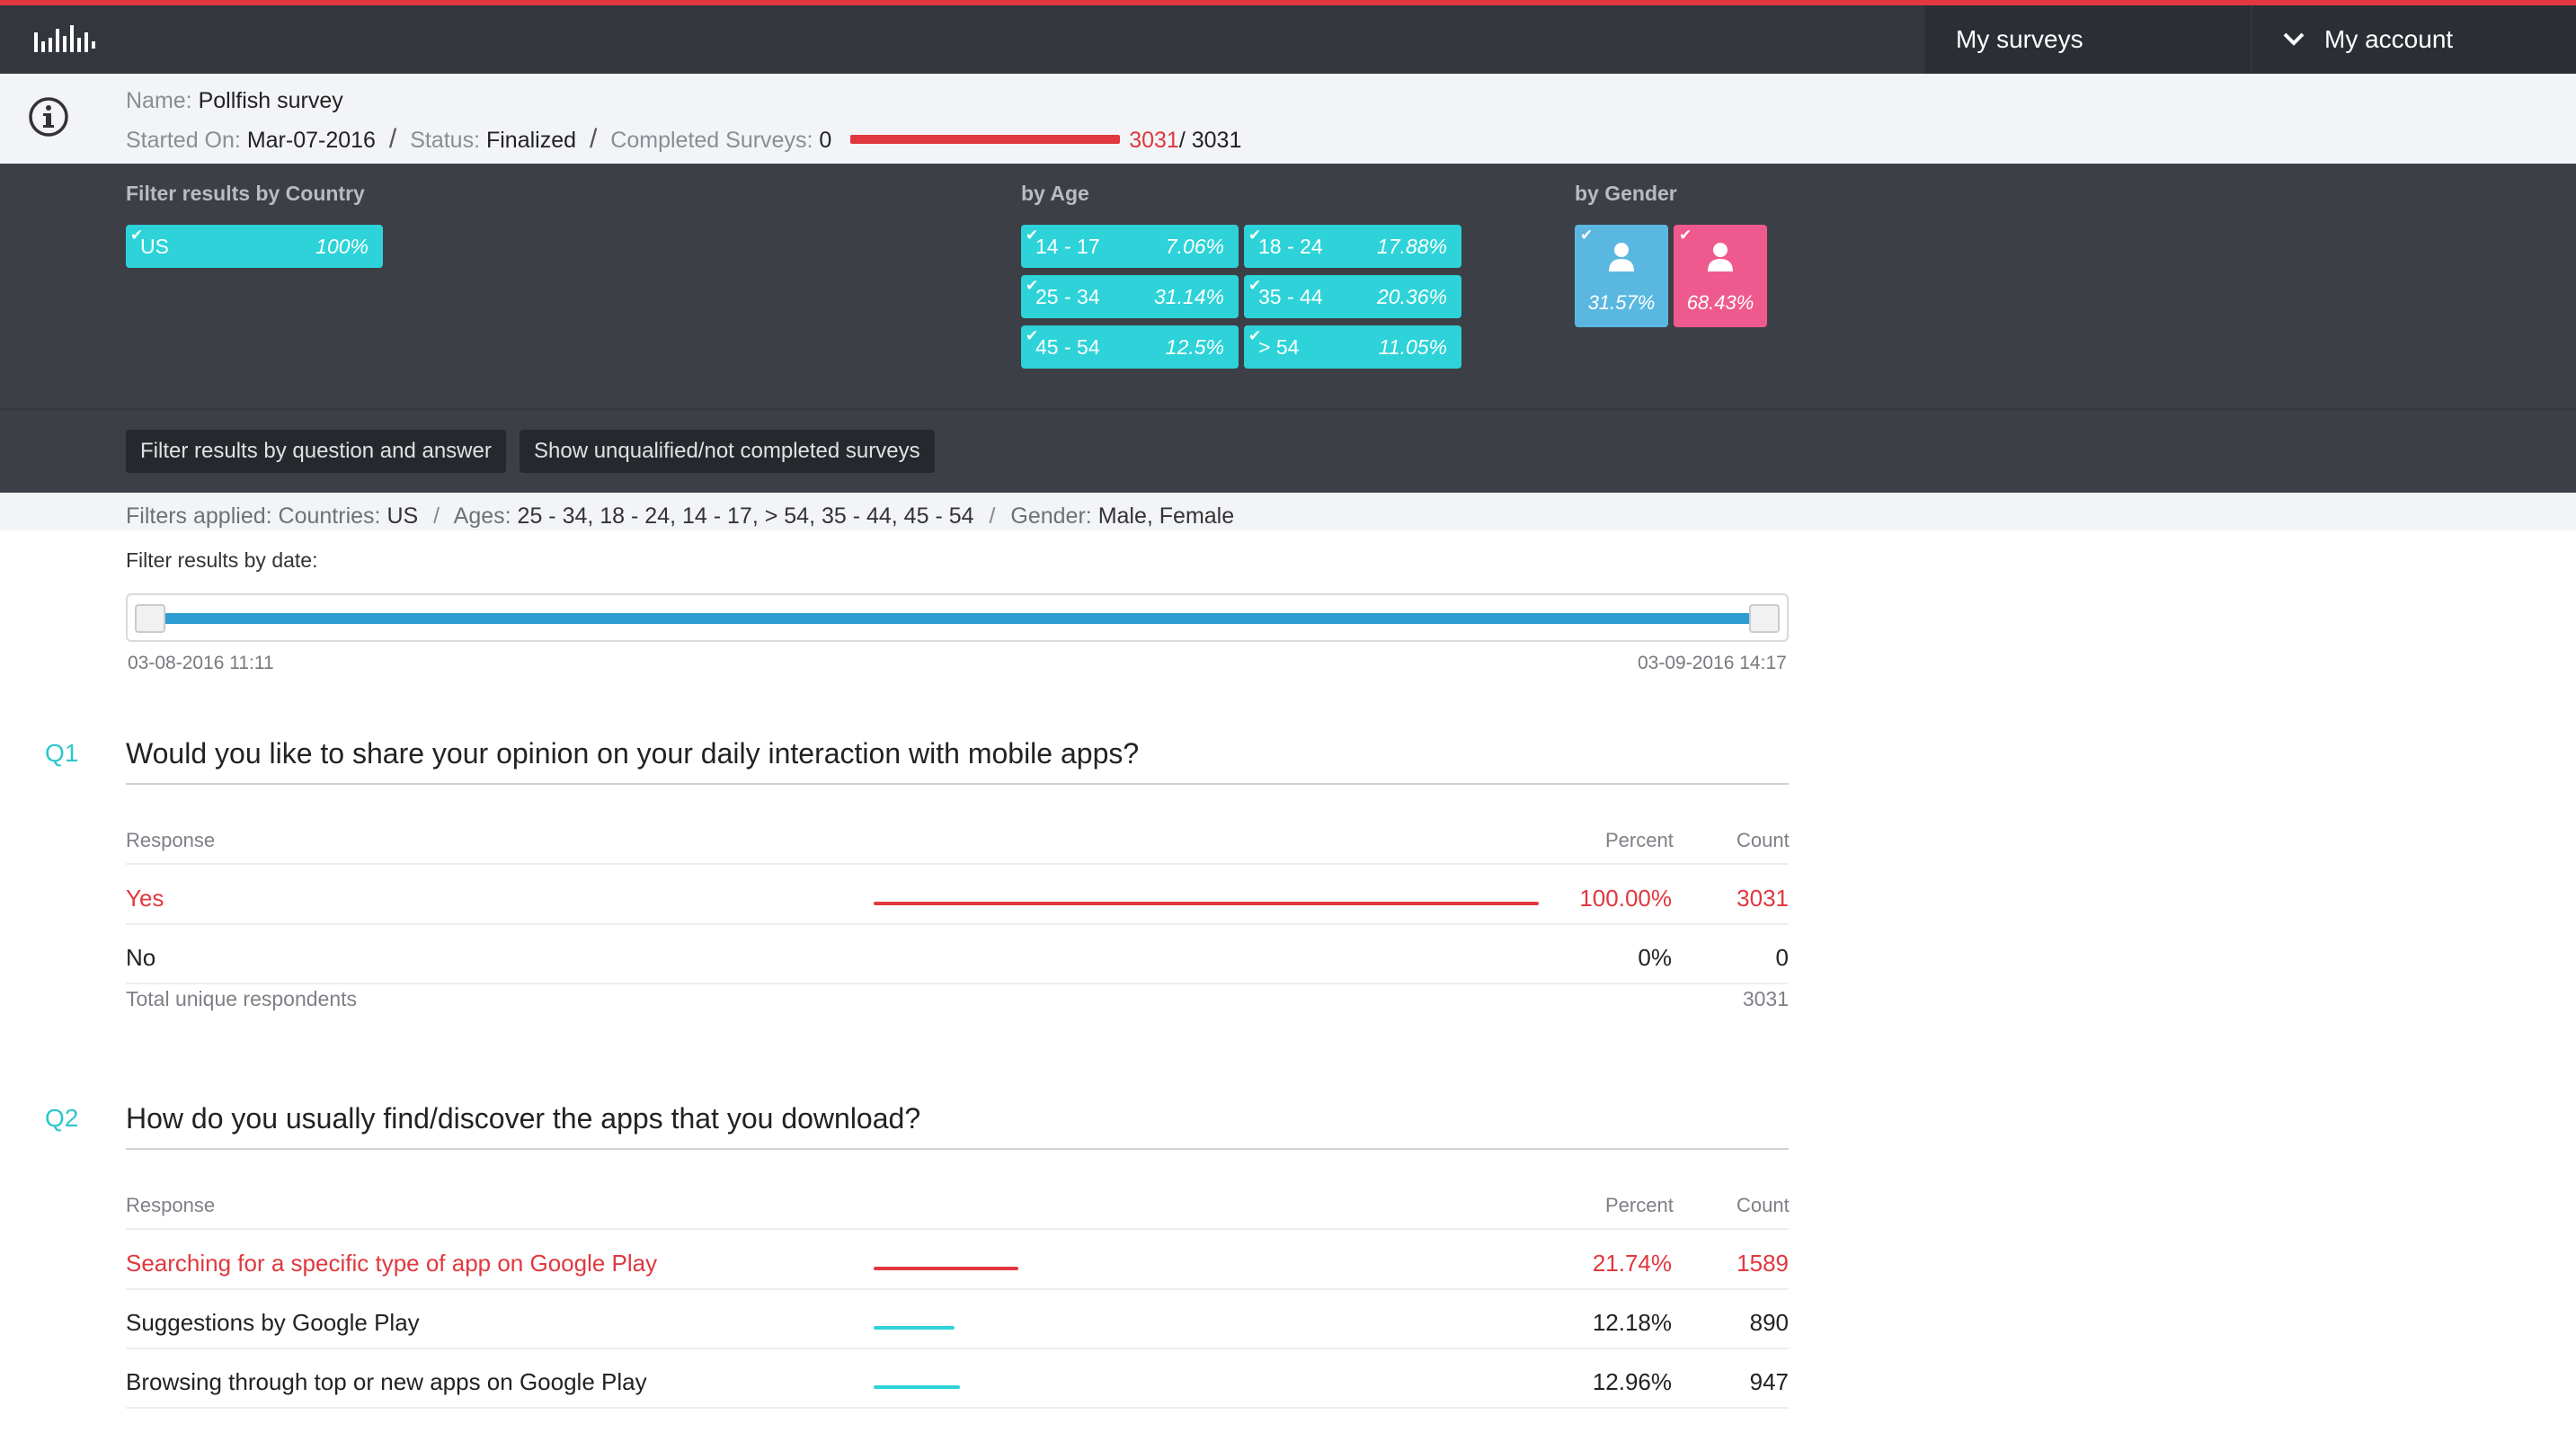  Describe the element at coordinates (1764, 618) in the screenshot. I see `slider-end-handle` at that location.